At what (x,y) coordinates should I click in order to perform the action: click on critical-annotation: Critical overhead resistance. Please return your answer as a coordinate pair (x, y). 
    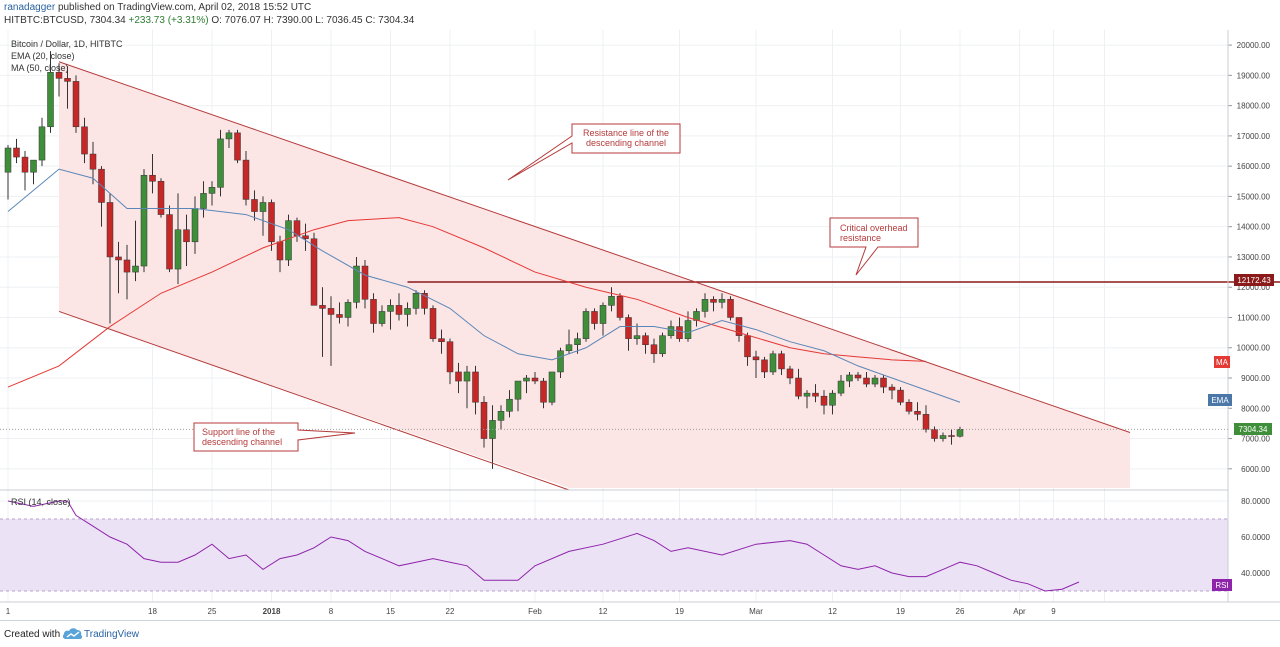
    Looking at the image, I should click on (874, 246).